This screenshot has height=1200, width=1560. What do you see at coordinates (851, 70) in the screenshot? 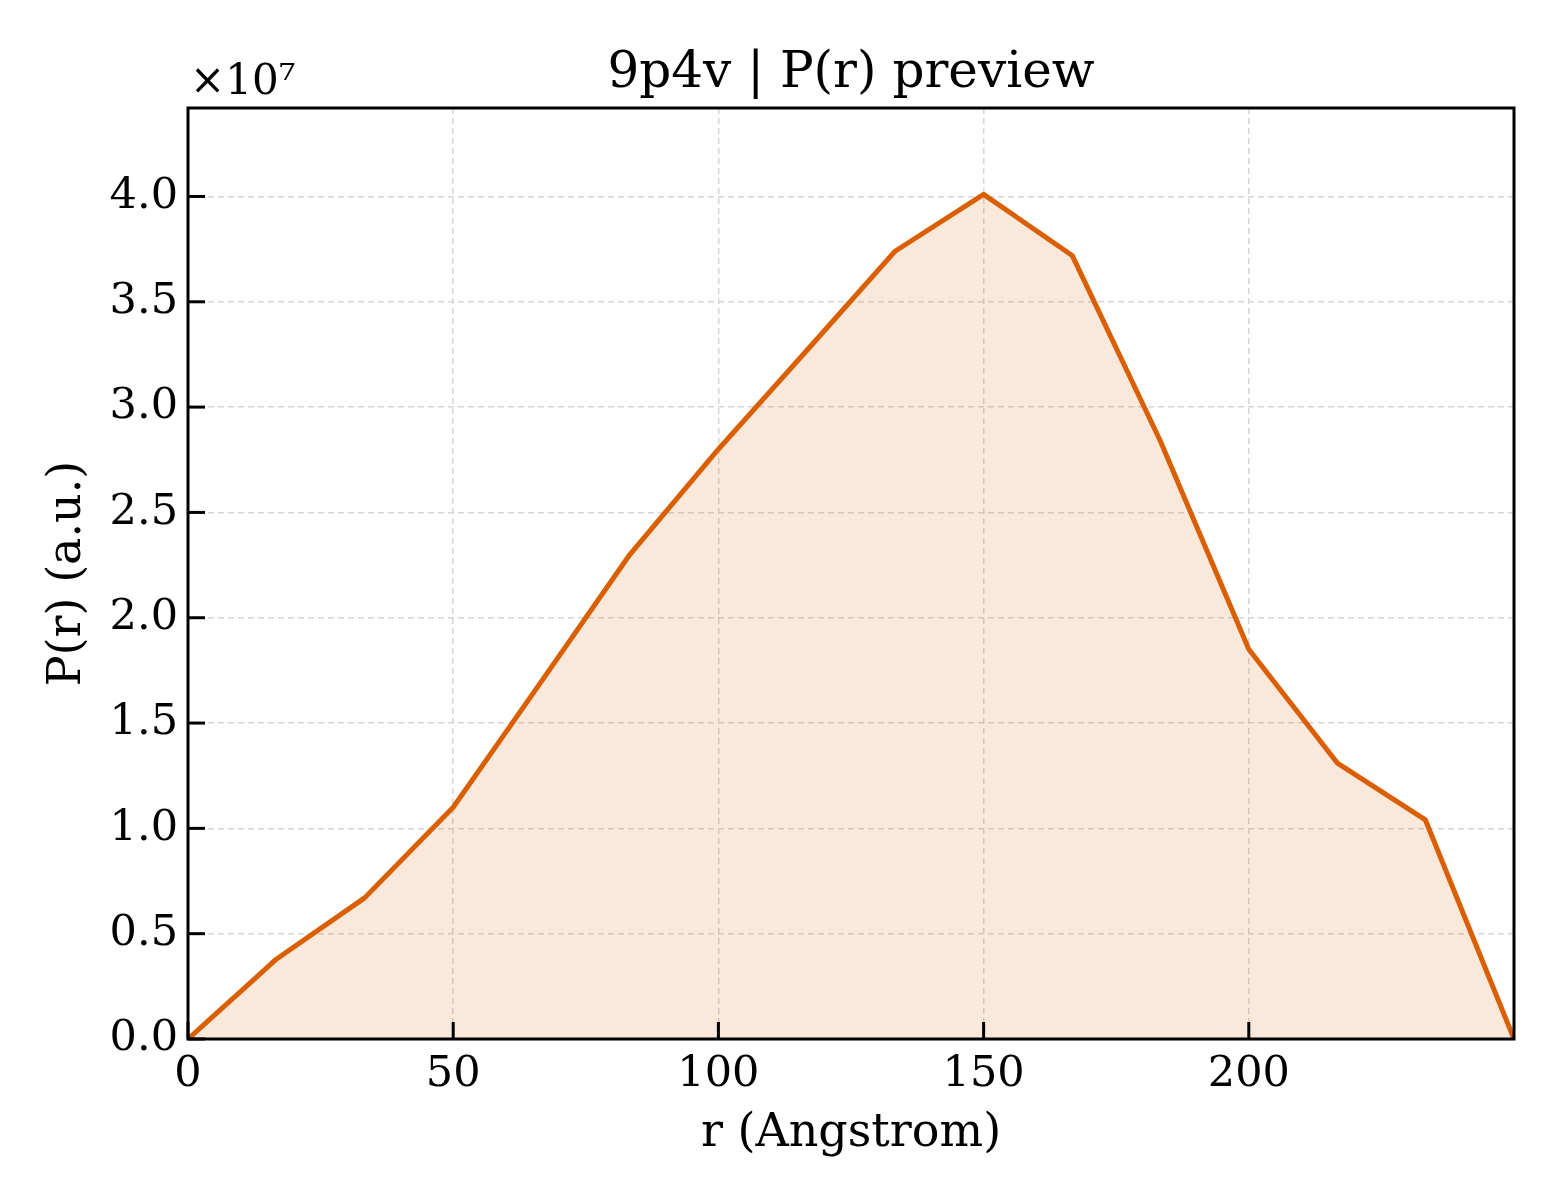
I see `chart-title: 9p4v | P(r) preview` at bounding box center [851, 70].